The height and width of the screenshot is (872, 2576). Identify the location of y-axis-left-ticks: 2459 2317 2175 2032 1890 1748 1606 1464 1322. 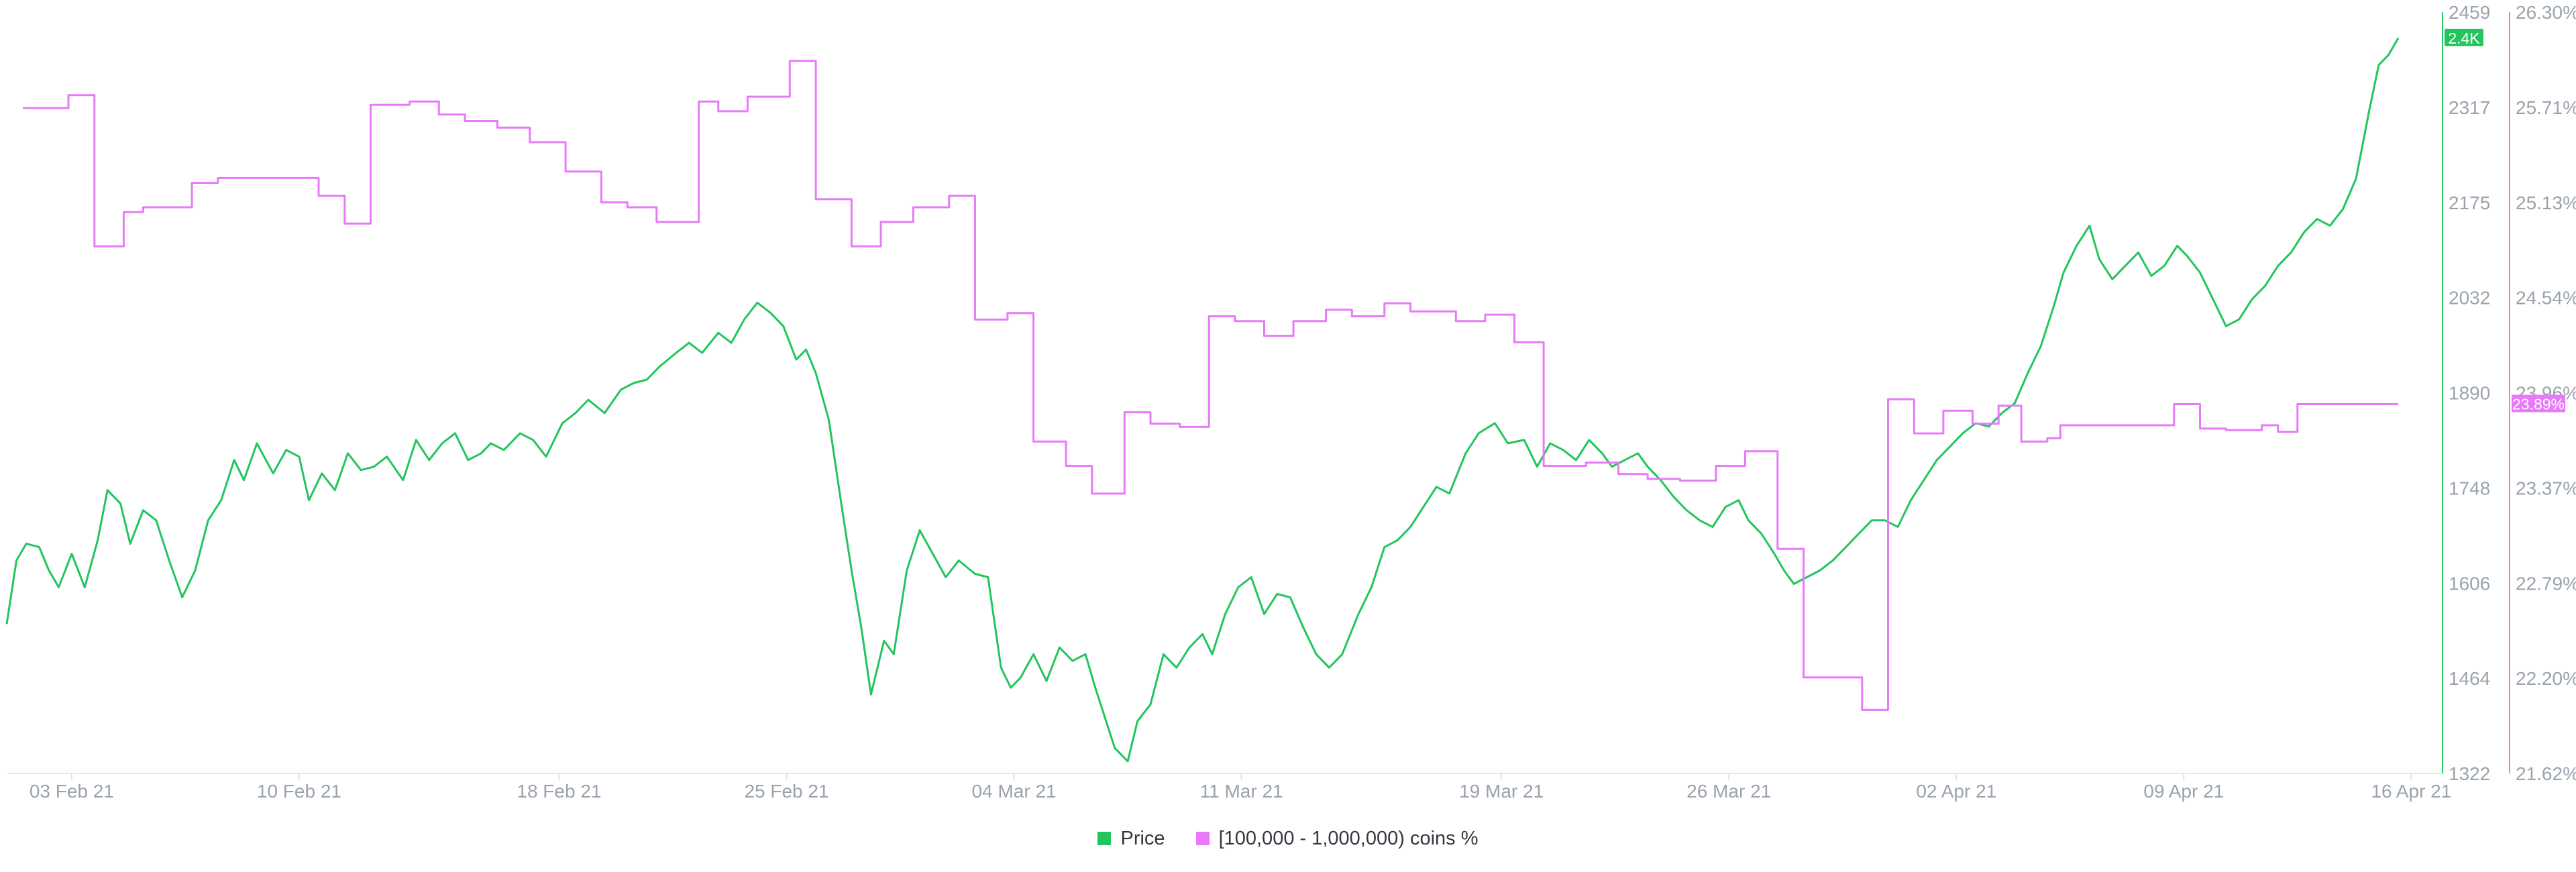
(2469, 393).